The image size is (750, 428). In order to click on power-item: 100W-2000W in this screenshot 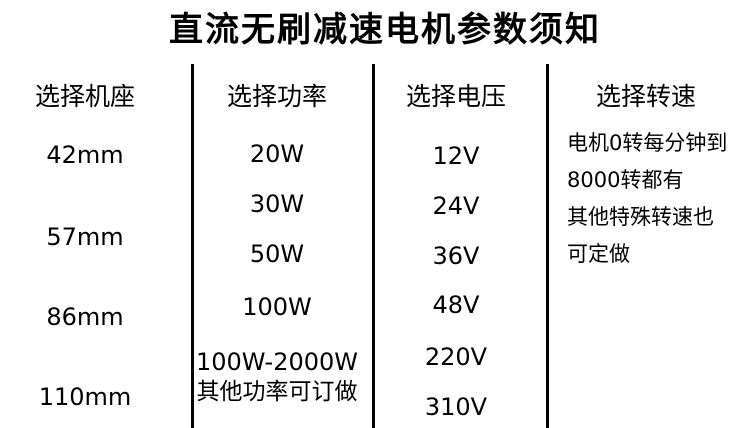, I will do `click(277, 362)`.